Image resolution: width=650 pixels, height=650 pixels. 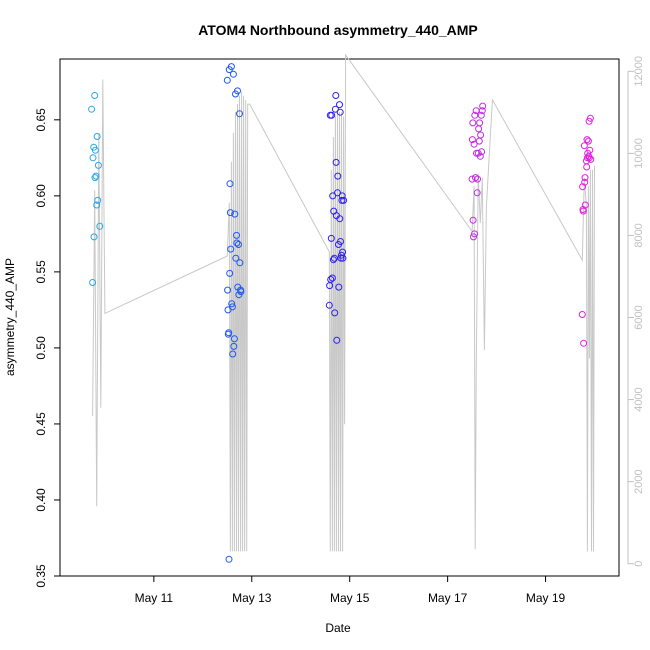 What do you see at coordinates (639, 317) in the screenshot?
I see `y2-tick-label: 6000` at bounding box center [639, 317].